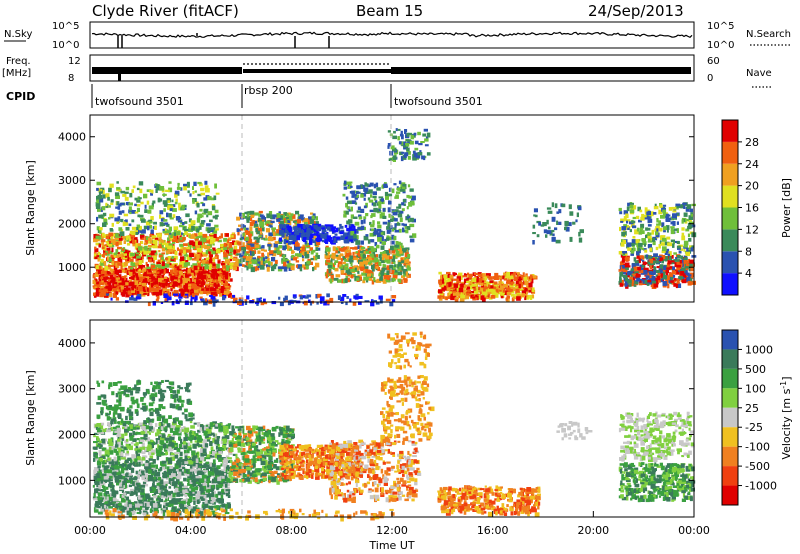 Image resolution: width=800 pixels, height=554 pixels. Describe the element at coordinates (65, 45) in the screenshot. I see `noise-left-tick-bottom: 10^0` at that location.